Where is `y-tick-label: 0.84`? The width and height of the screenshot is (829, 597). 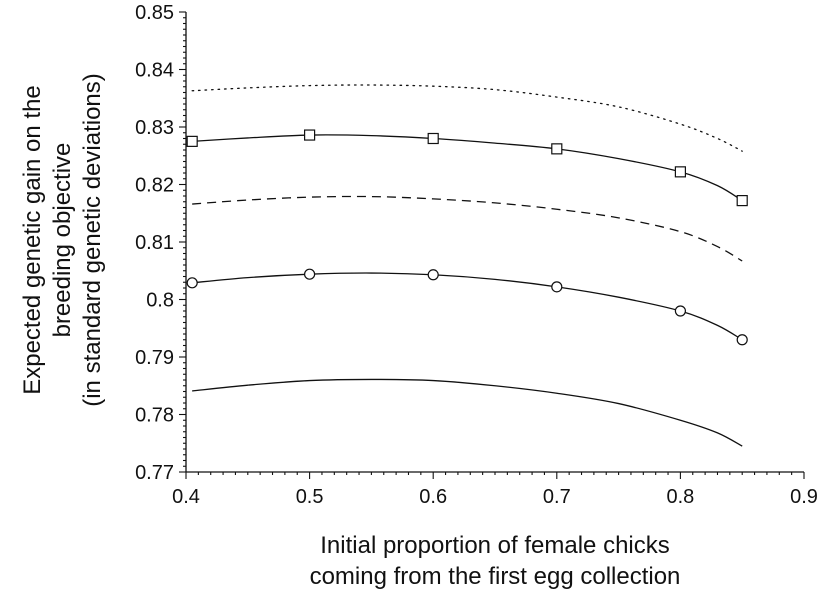 y-tick-label: 0.84 is located at coordinates (154, 71).